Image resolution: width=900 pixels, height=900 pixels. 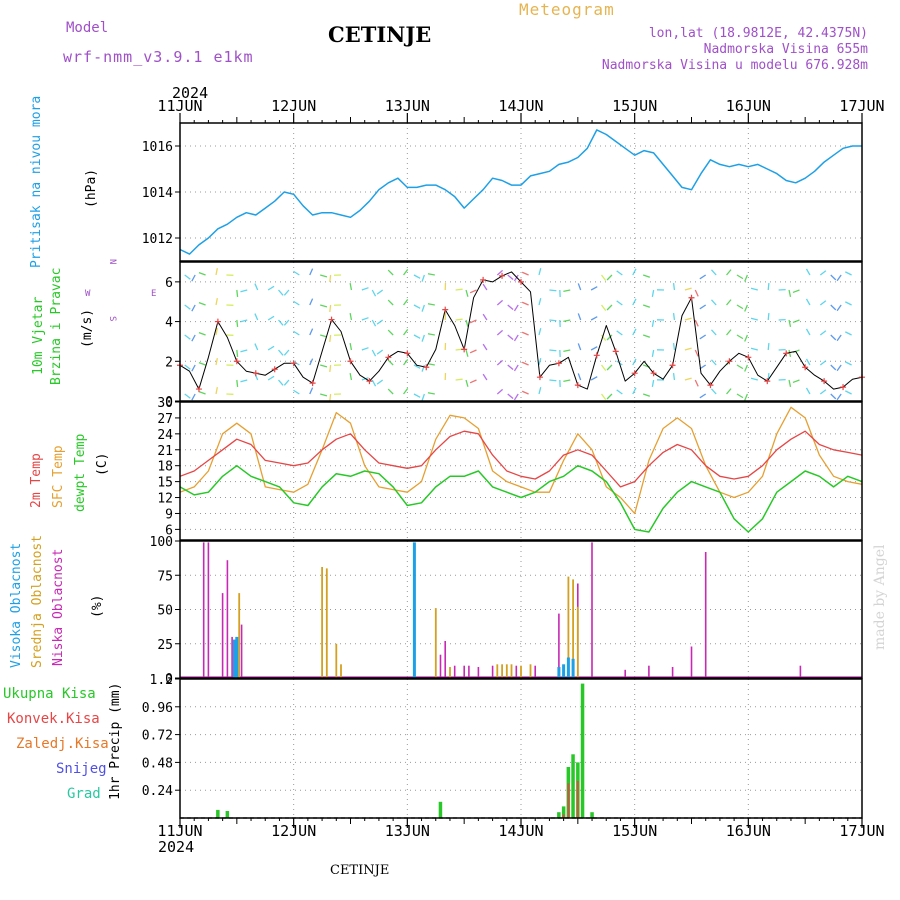 What do you see at coordinates (380, 34) in the screenshot?
I see `station-title: CETINJE` at bounding box center [380, 34].